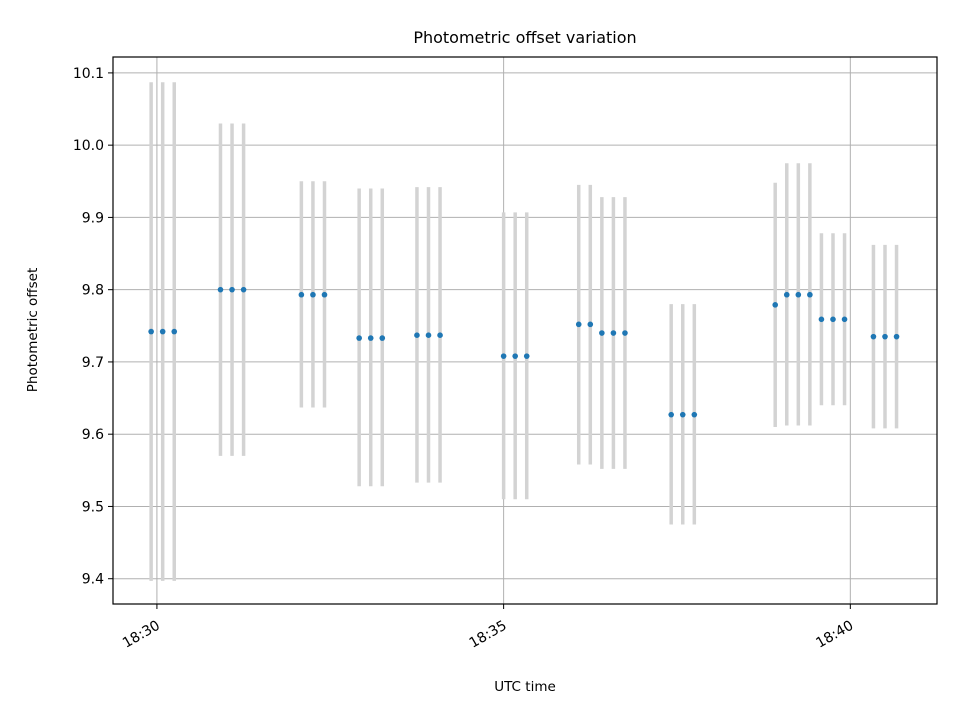 The image size is (960, 720). Describe the element at coordinates (524, 37) in the screenshot. I see `chart-title: Photometric offset variation` at that location.